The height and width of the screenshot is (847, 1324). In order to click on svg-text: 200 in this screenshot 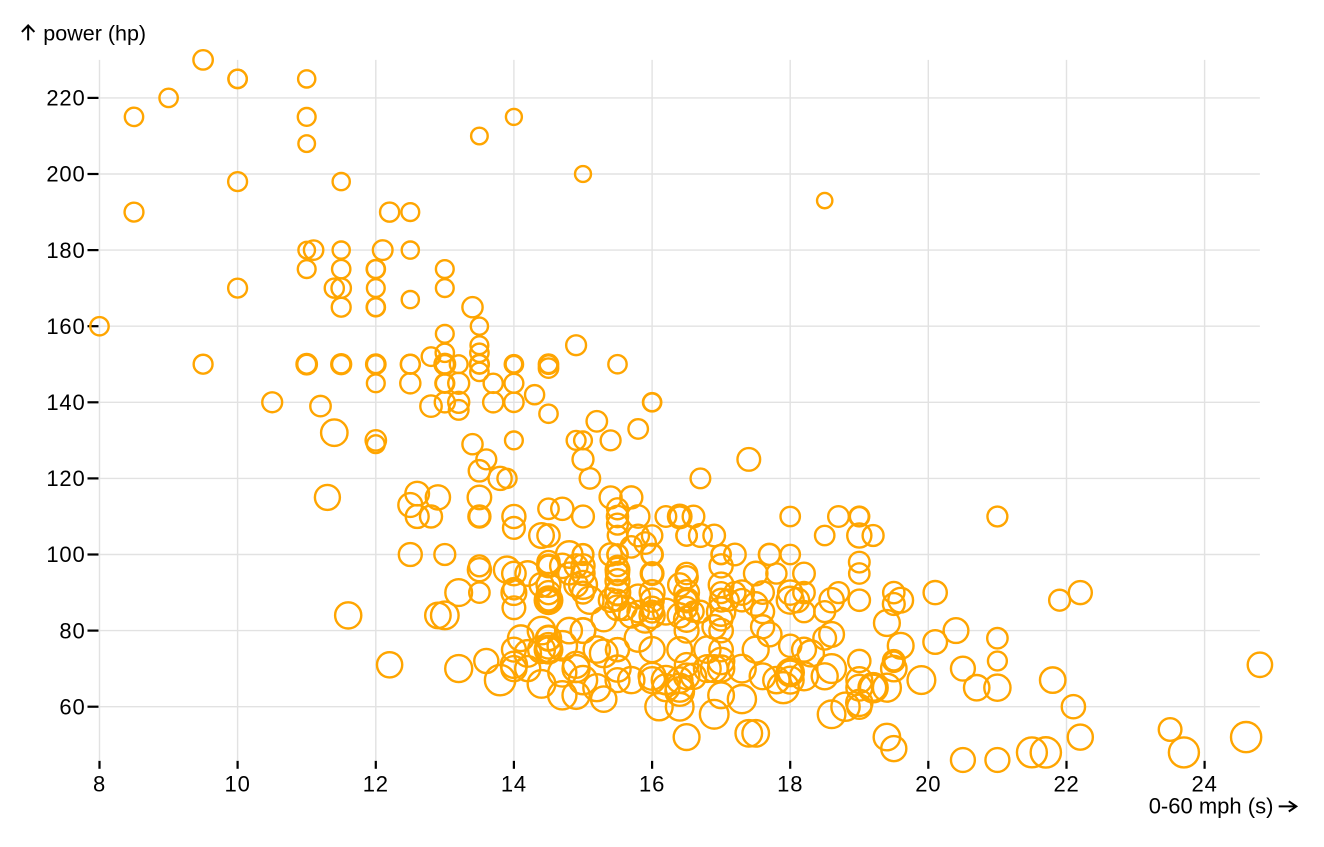, I will do `click(65, 174)`.